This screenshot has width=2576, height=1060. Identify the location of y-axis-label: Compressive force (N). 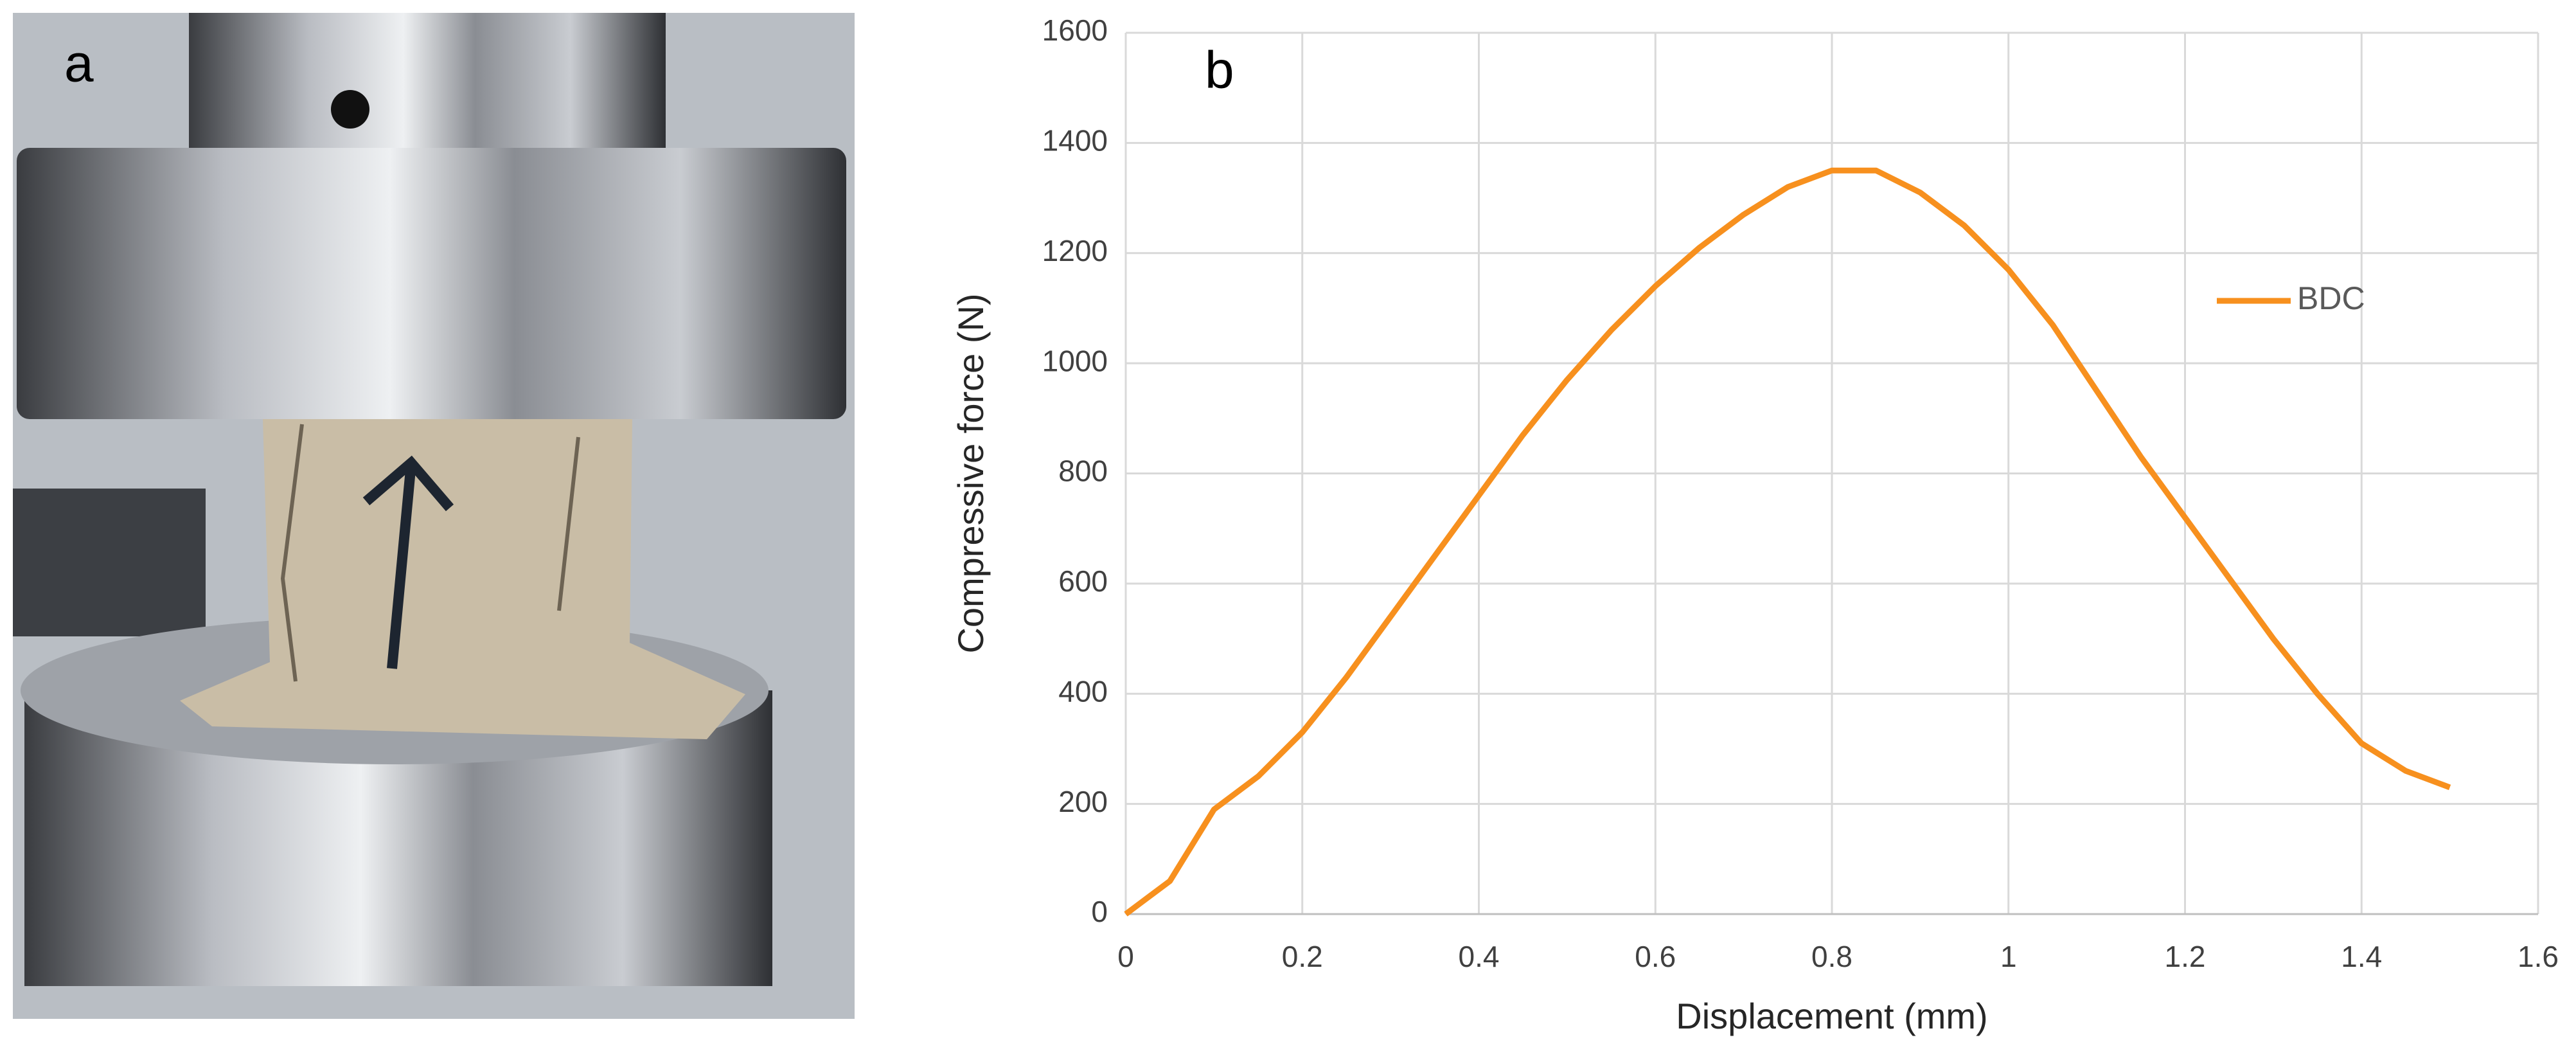
(971, 473).